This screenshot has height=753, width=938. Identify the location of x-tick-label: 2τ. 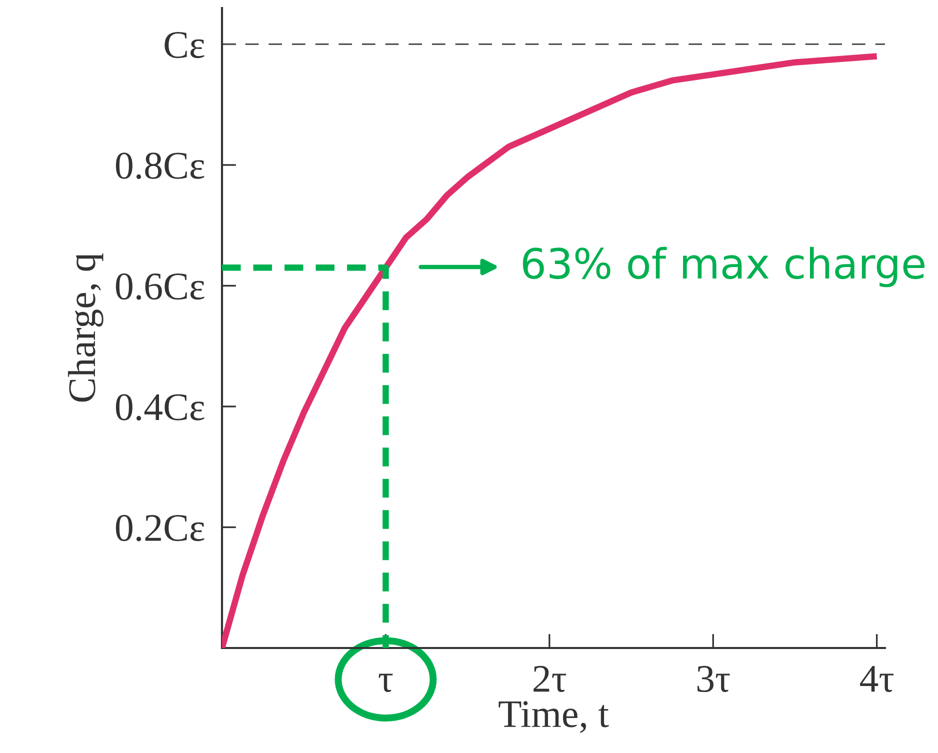
(550, 679).